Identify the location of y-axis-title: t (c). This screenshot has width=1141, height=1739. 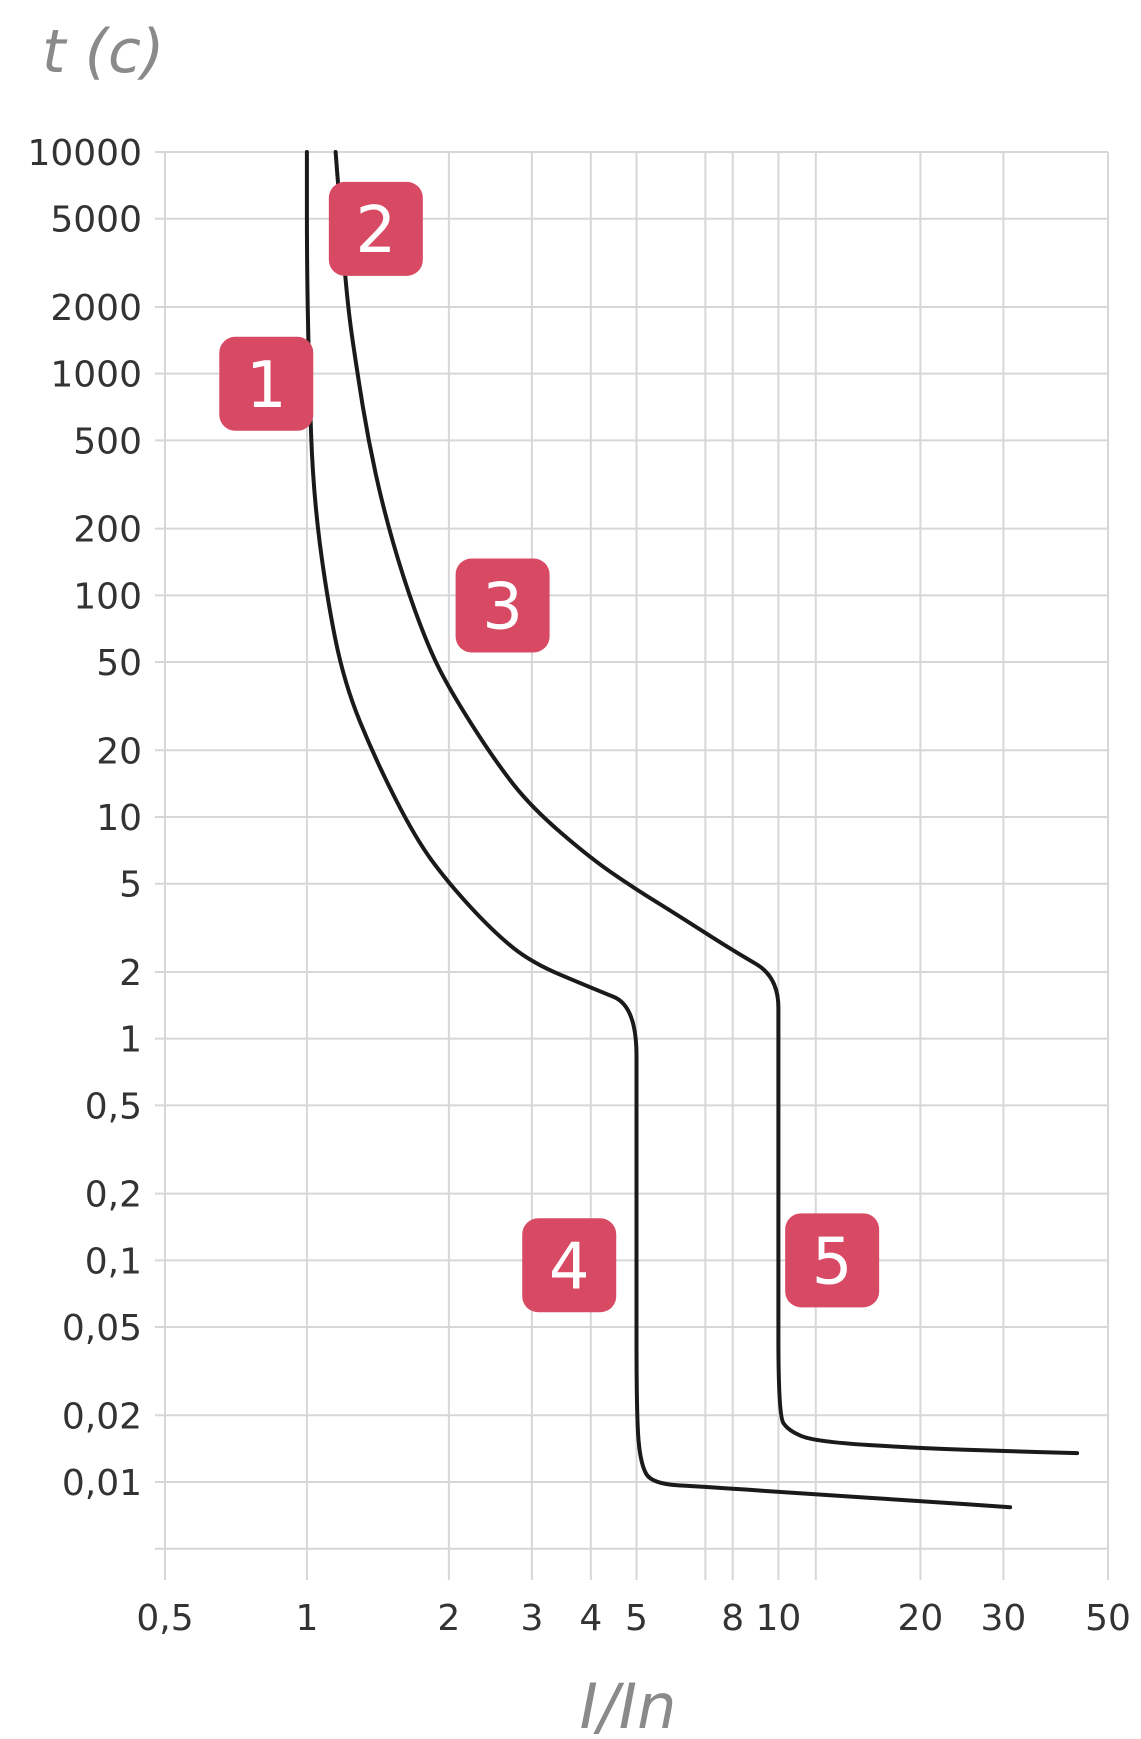
(103, 52).